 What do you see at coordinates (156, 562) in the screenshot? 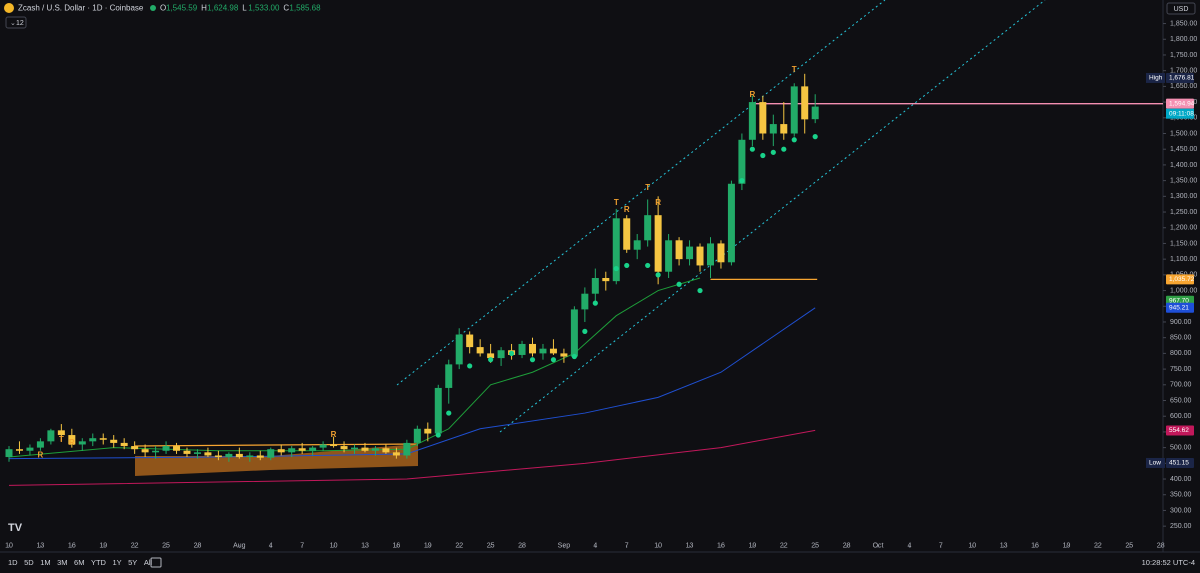
I see `date-range-icon` at bounding box center [156, 562].